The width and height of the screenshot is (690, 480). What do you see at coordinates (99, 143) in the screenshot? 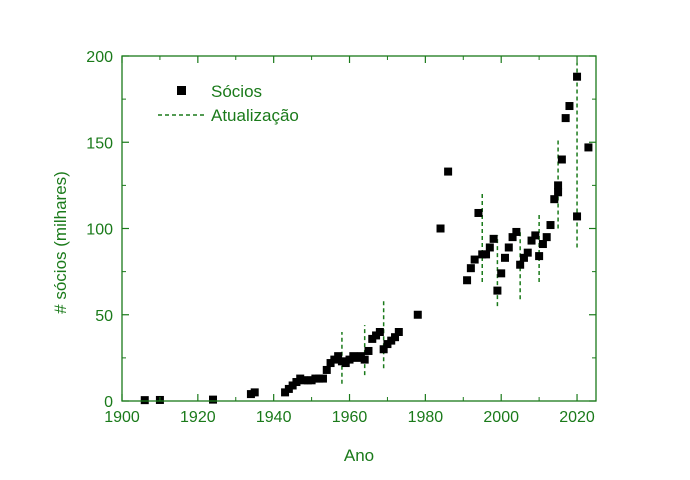
I see `y-tick-label: 150` at bounding box center [99, 143].